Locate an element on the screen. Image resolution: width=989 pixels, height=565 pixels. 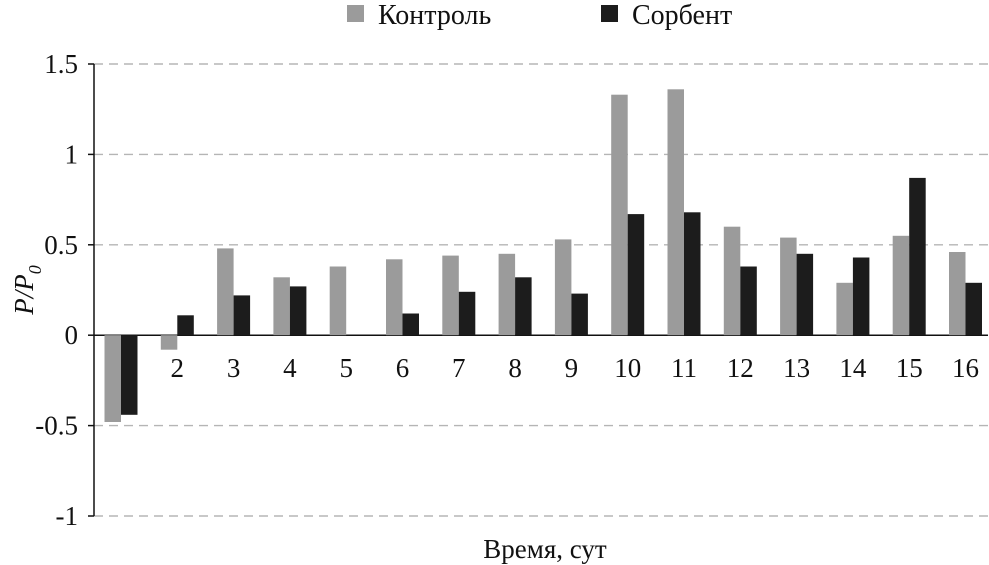
x-axis-title: Время, сут is located at coordinates (545, 549).